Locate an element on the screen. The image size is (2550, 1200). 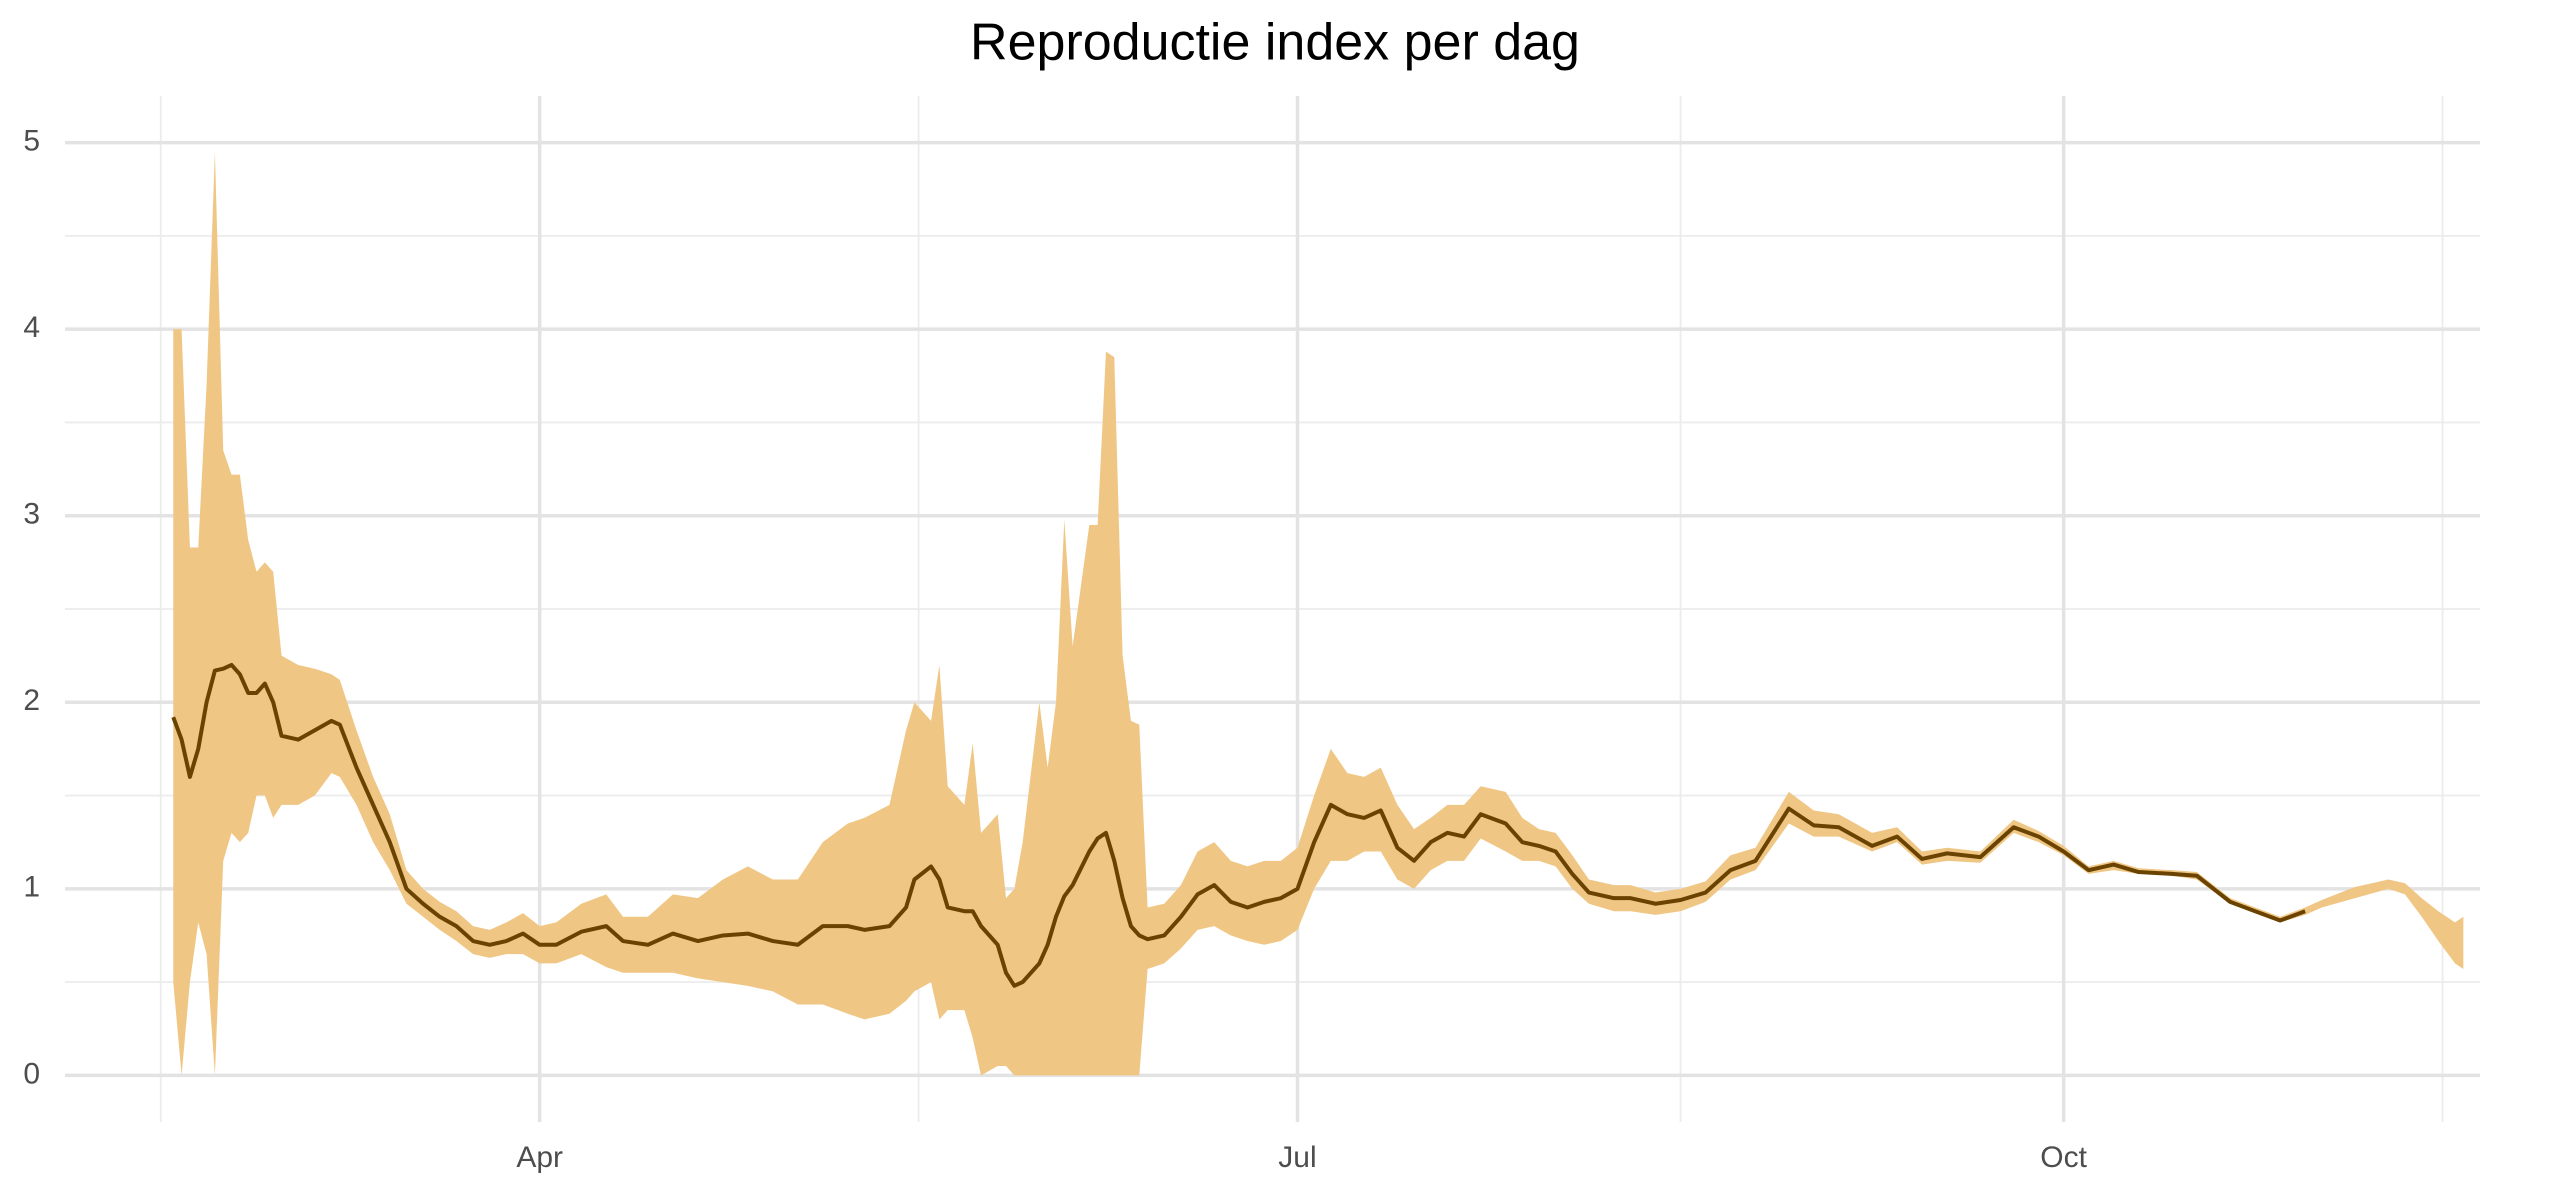
chart-title: Reproductie index per dag is located at coordinates (1275, 43).